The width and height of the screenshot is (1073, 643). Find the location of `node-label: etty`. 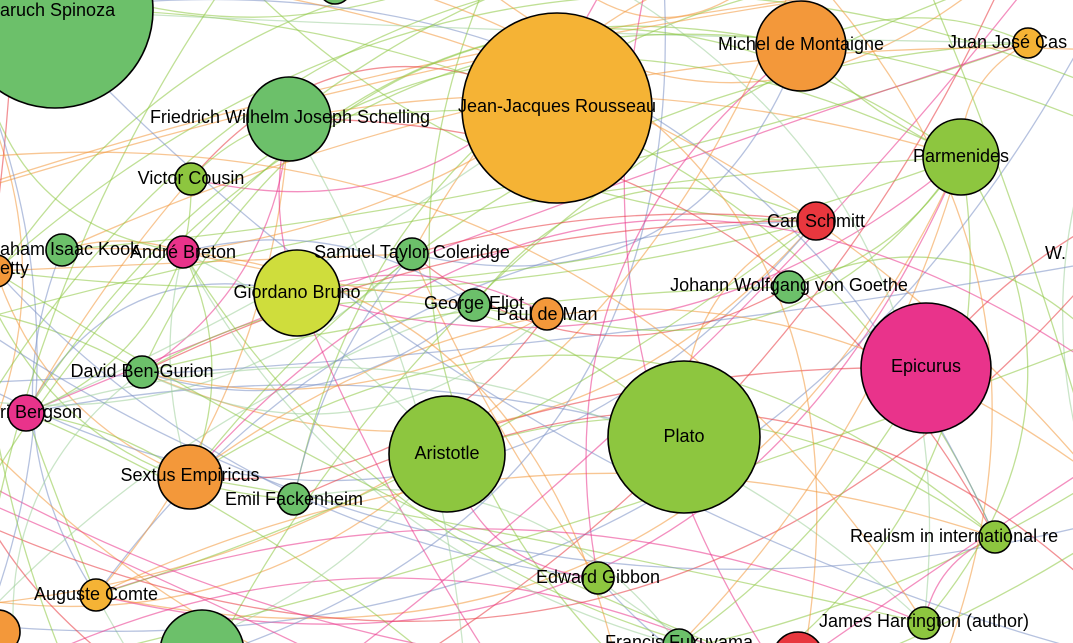

node-label: etty is located at coordinates (14, 268).